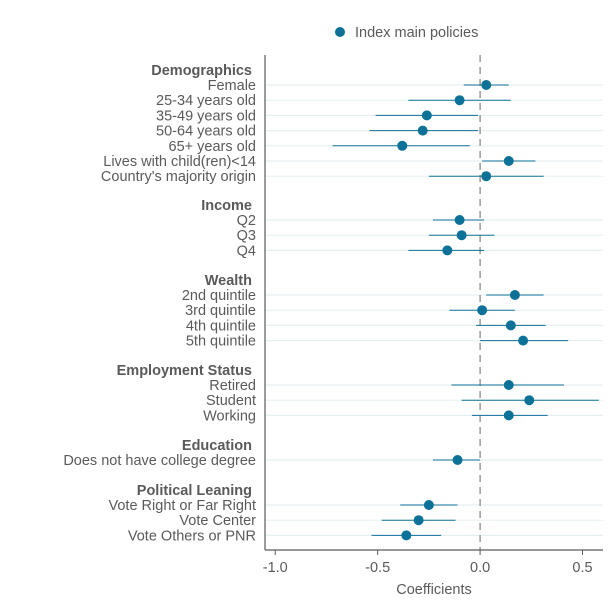  I want to click on legend: Index main policies, so click(406, 33).